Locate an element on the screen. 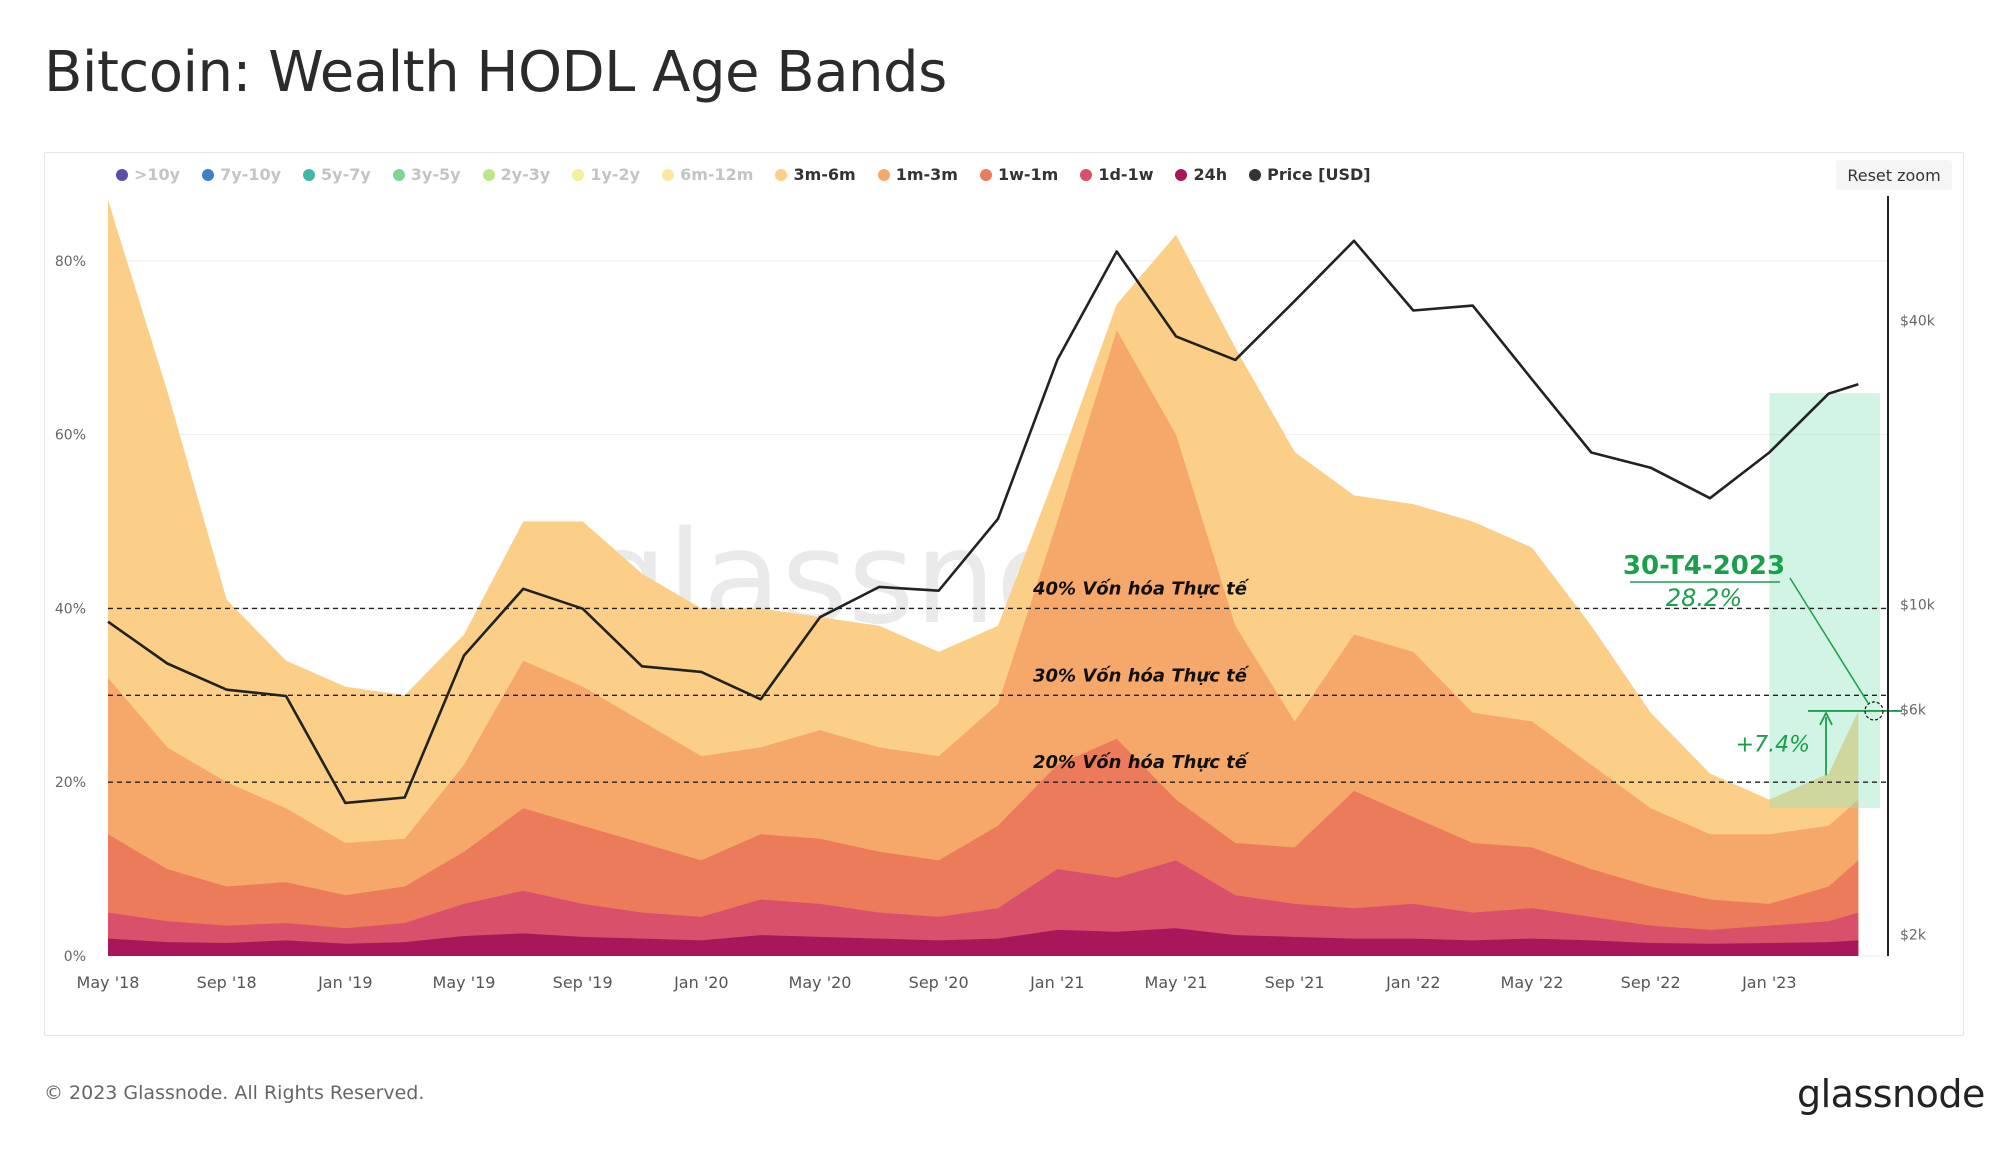 Image resolution: width=2000 pixels, height=1152 pixels. legend-label: 1d-1w is located at coordinates (1126, 174).